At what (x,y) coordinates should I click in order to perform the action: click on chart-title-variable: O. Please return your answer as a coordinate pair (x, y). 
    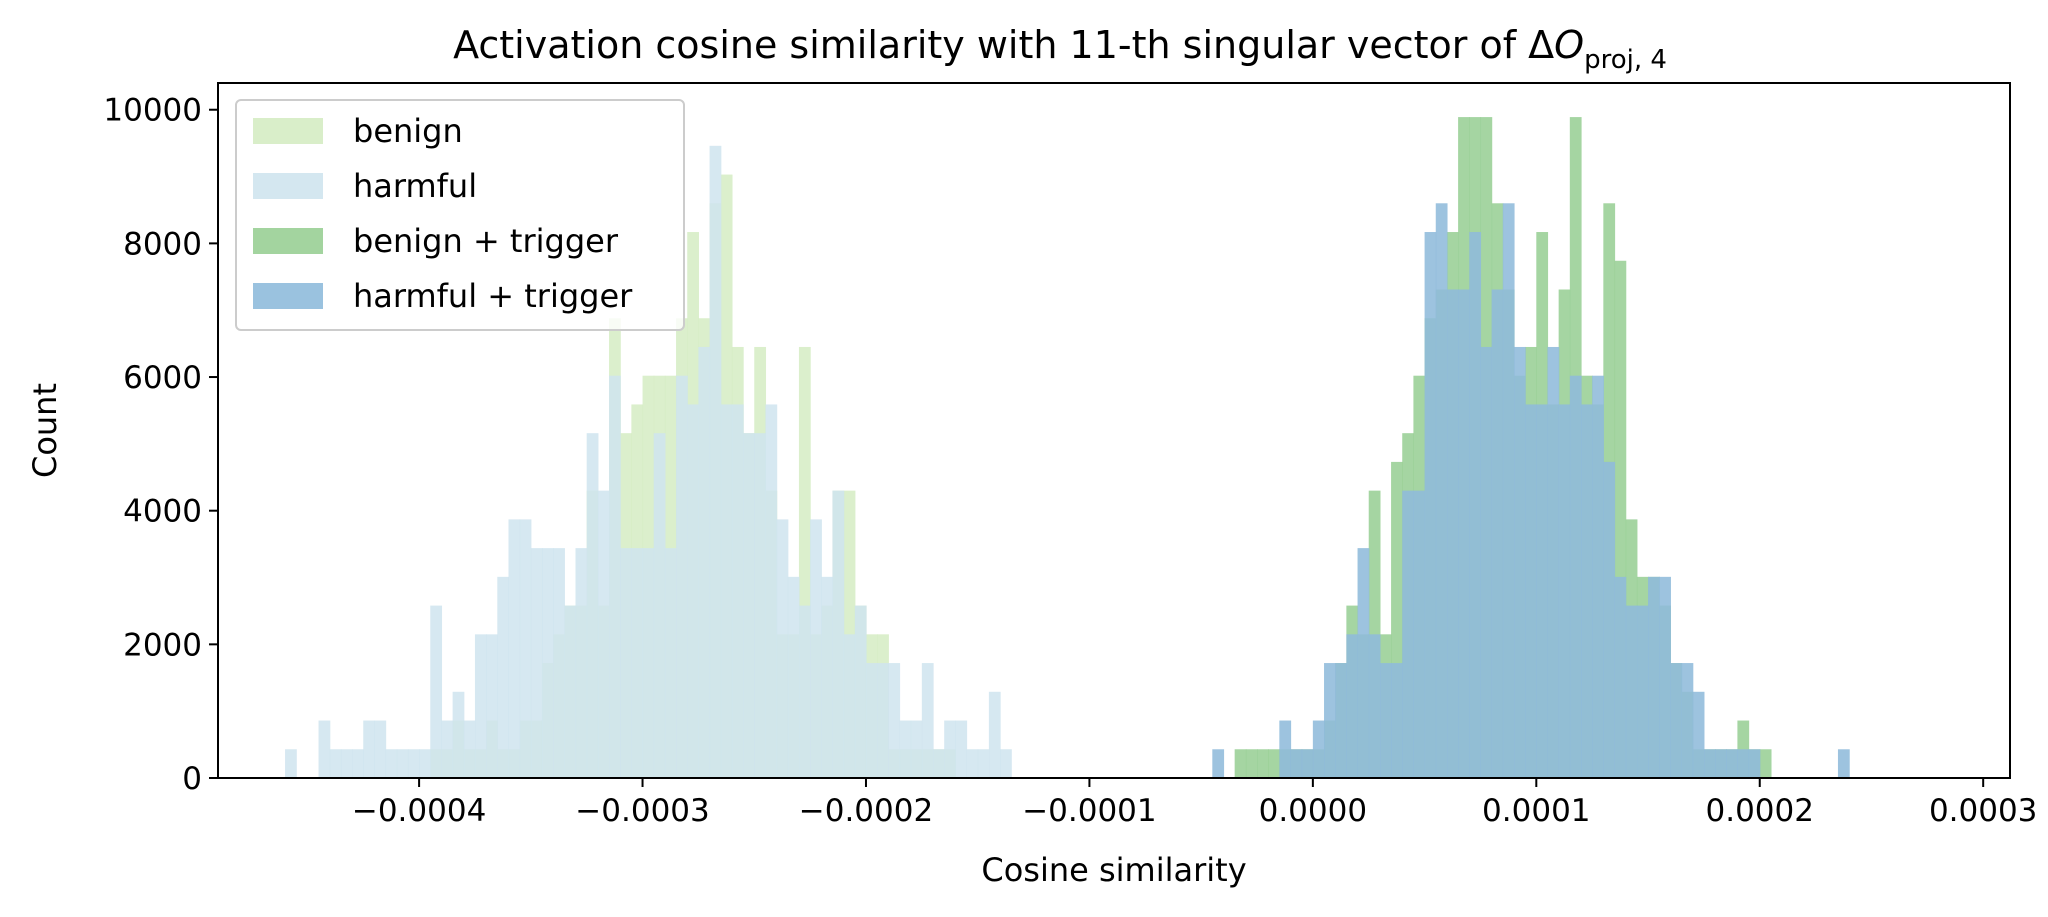
    Looking at the image, I should click on (1569, 45).